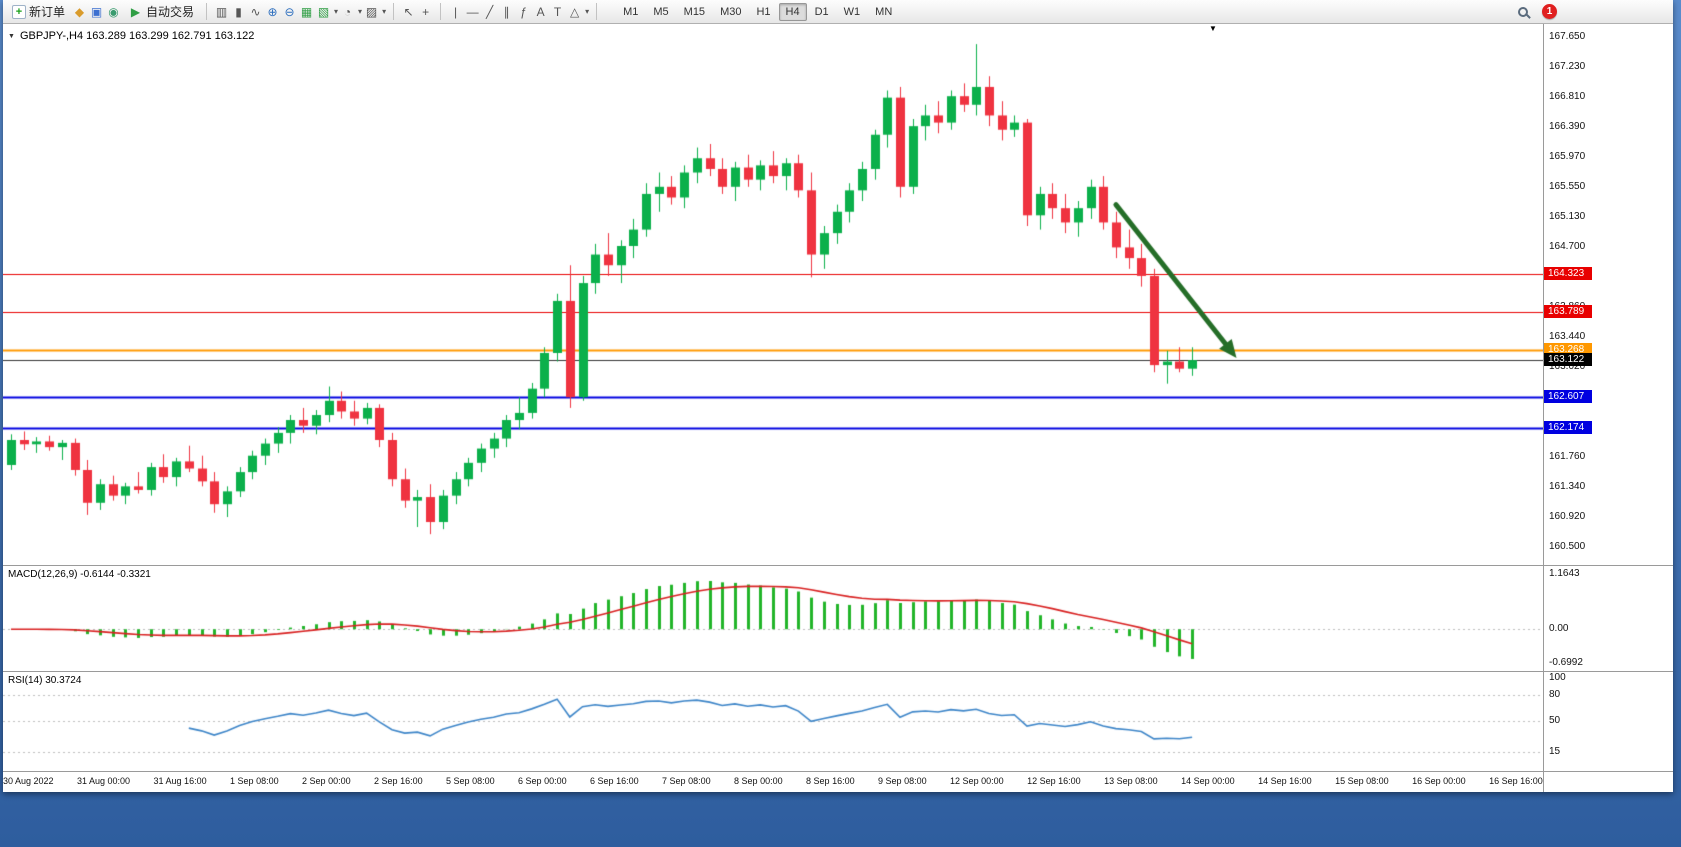  Describe the element at coordinates (1555, 694) in the screenshot. I see `rsi-axis-label: 80` at that location.